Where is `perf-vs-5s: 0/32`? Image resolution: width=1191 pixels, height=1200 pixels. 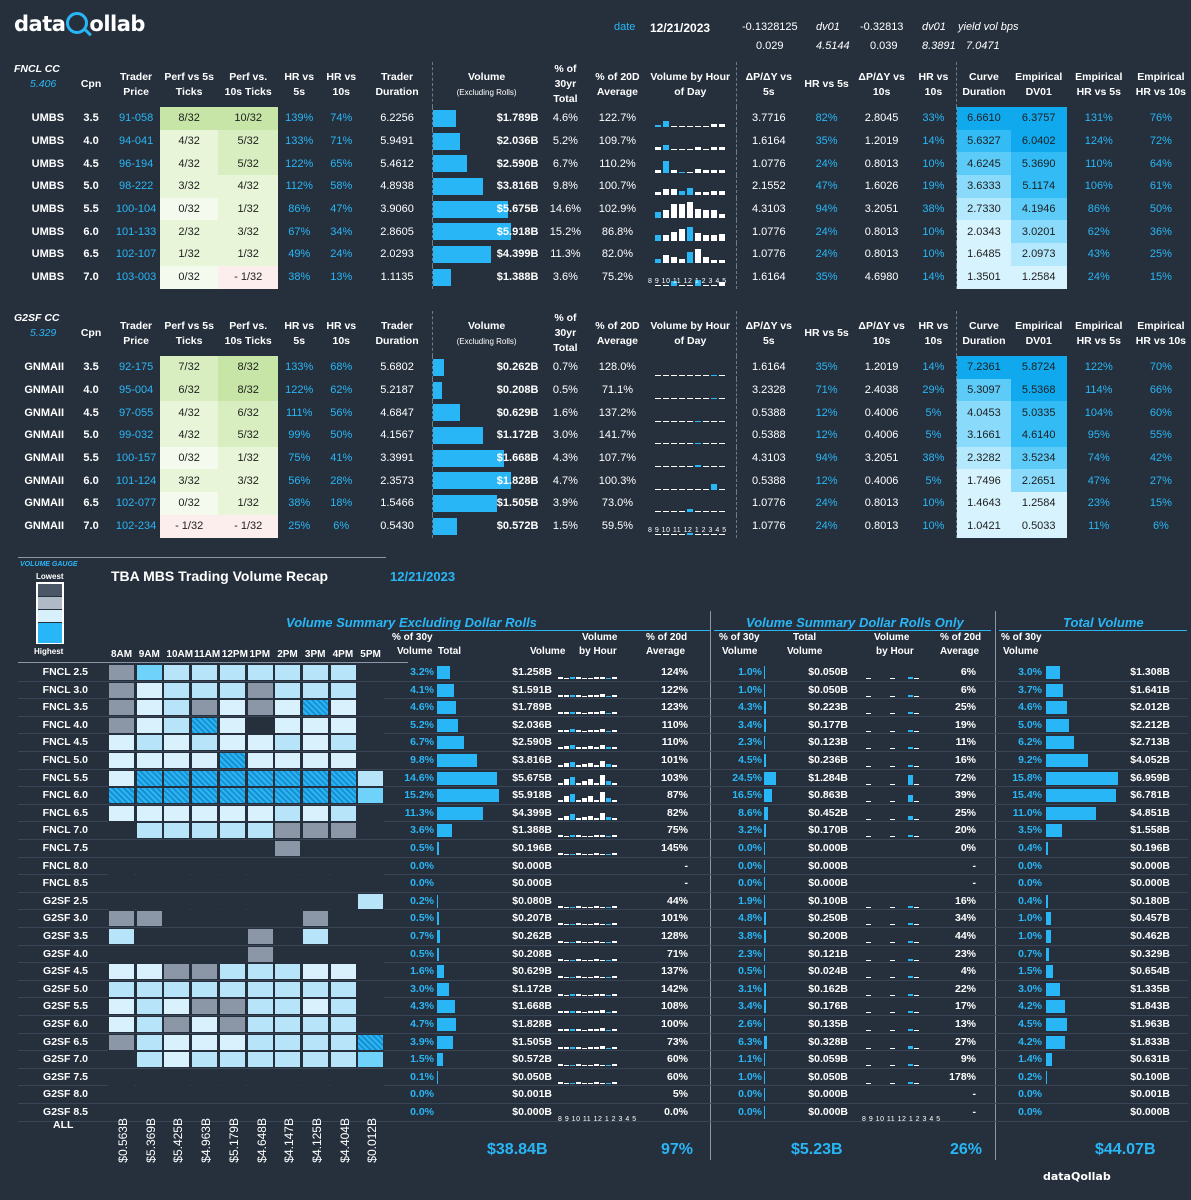 perf-vs-5s: 0/32 is located at coordinates (189, 503).